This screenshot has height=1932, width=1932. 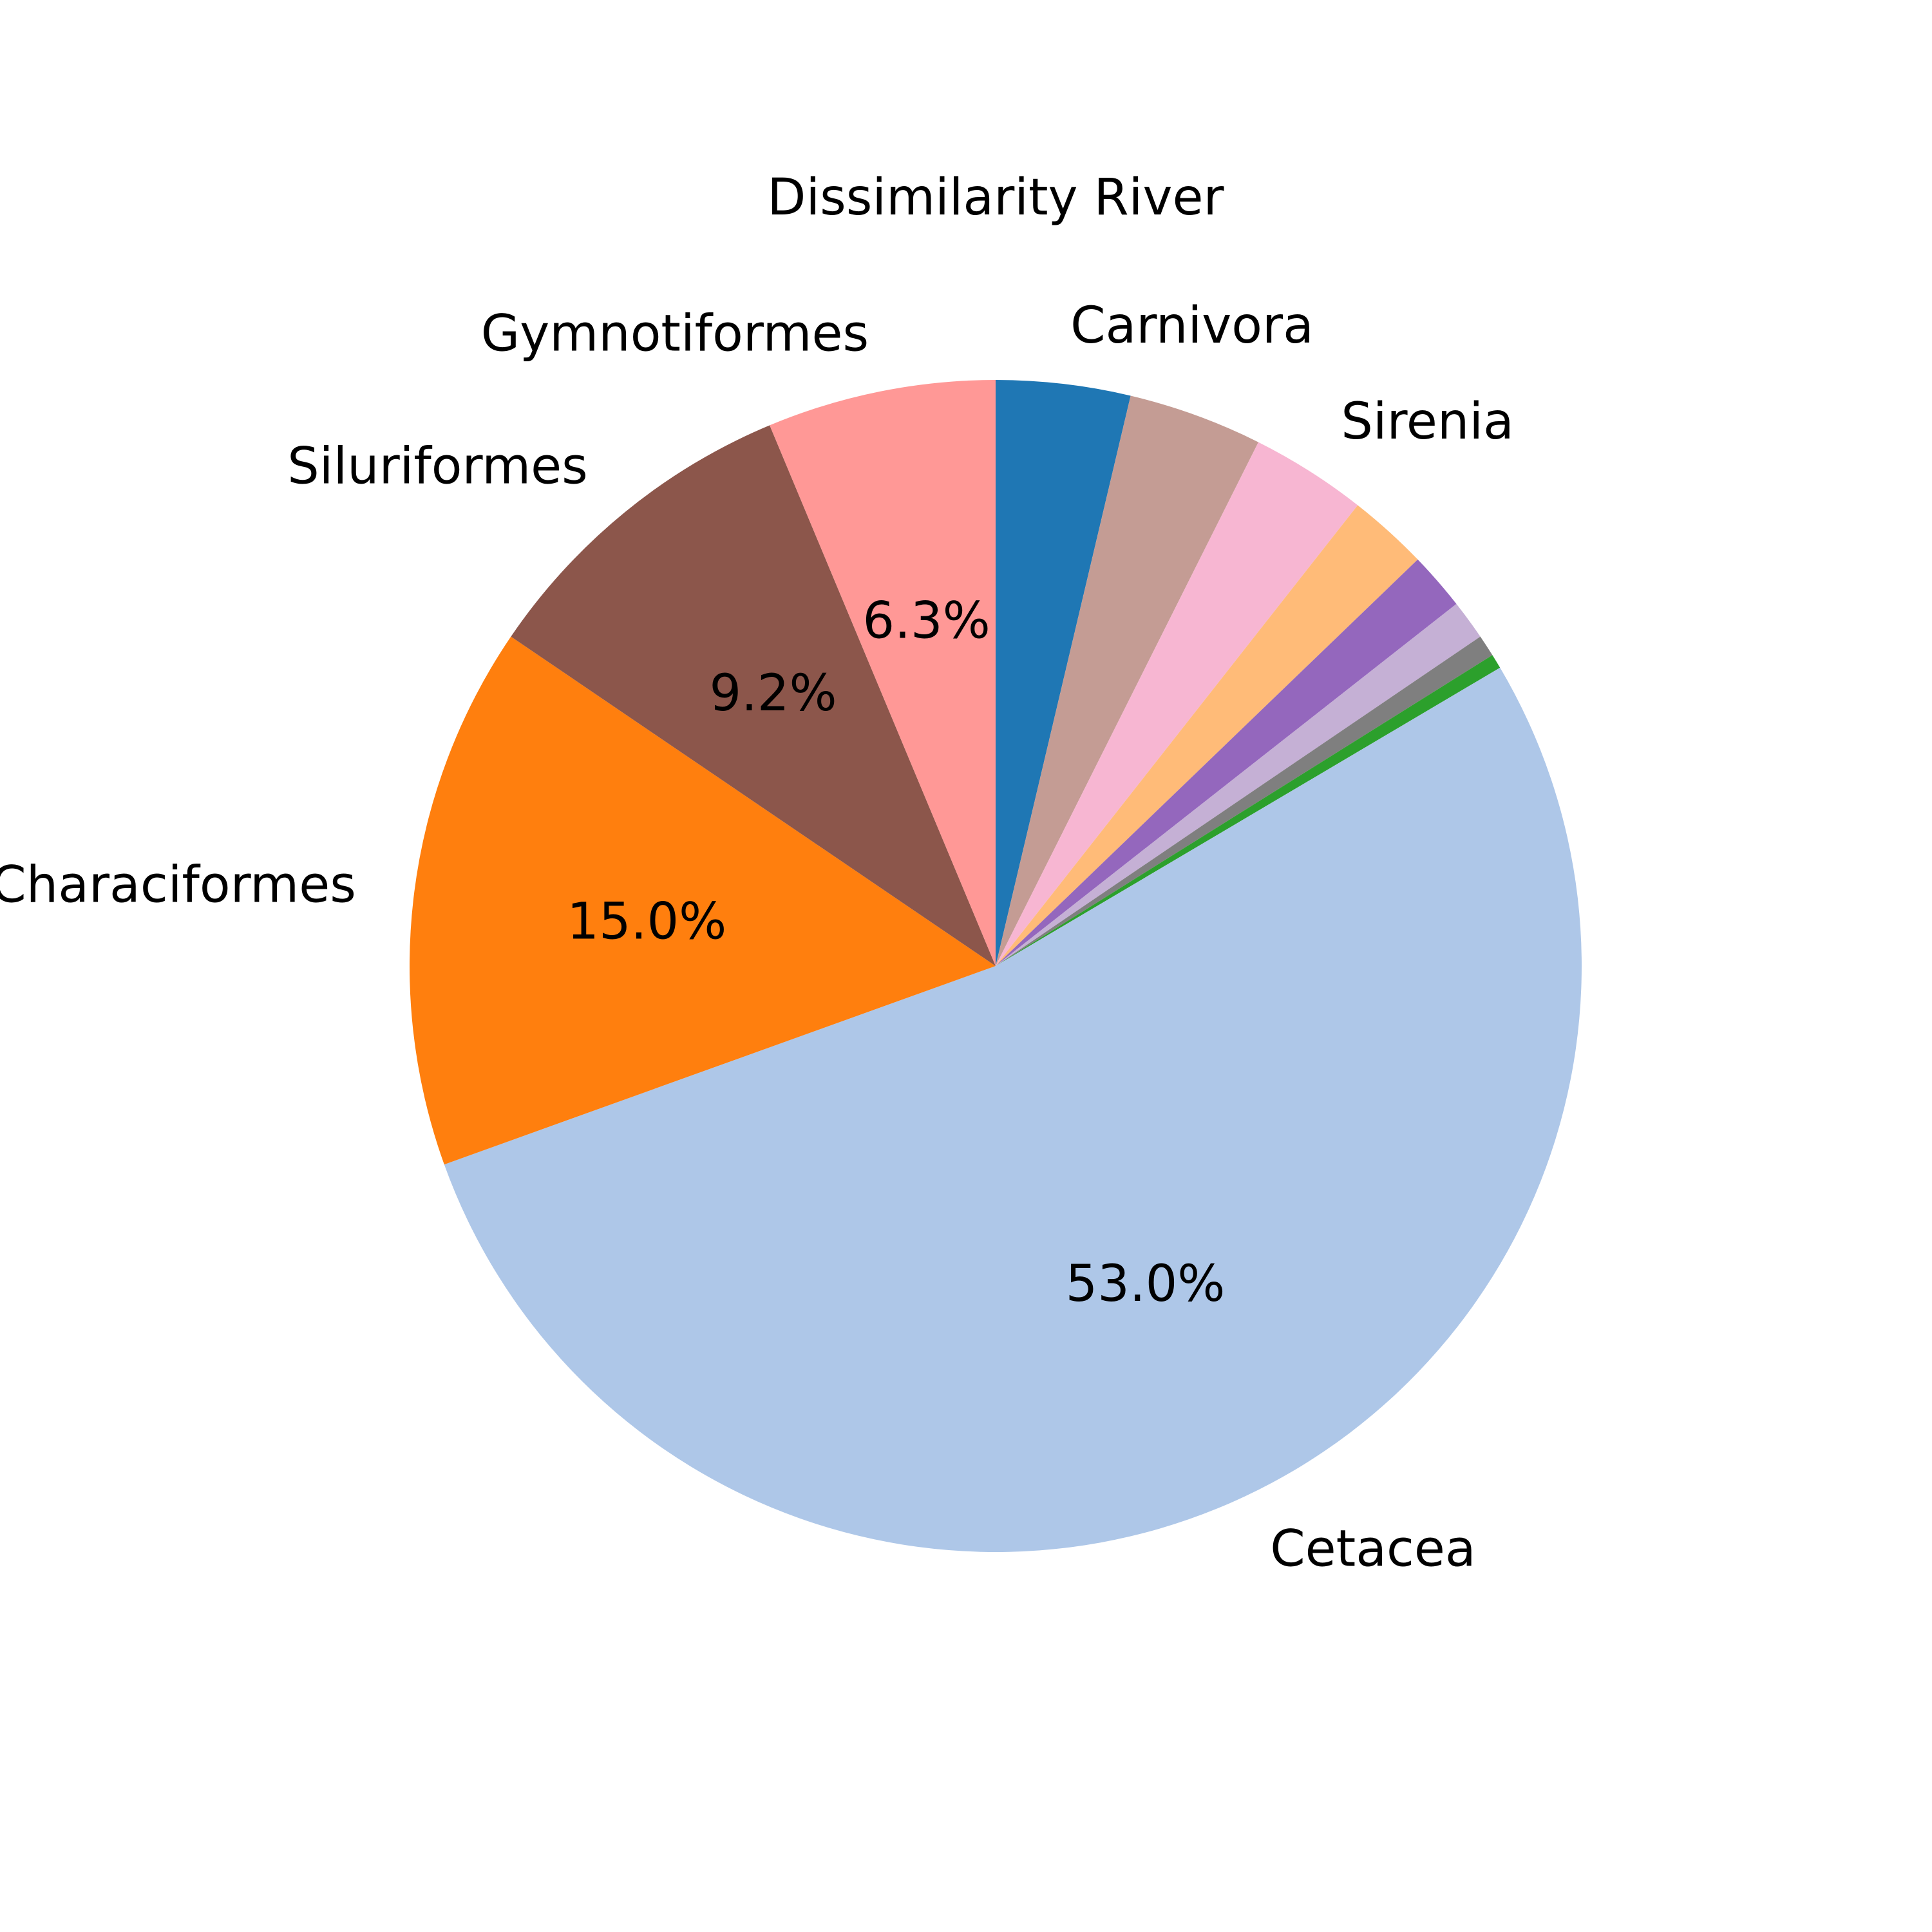 I want to click on slice-label-sirenia: Sirenia, so click(x=1427, y=422).